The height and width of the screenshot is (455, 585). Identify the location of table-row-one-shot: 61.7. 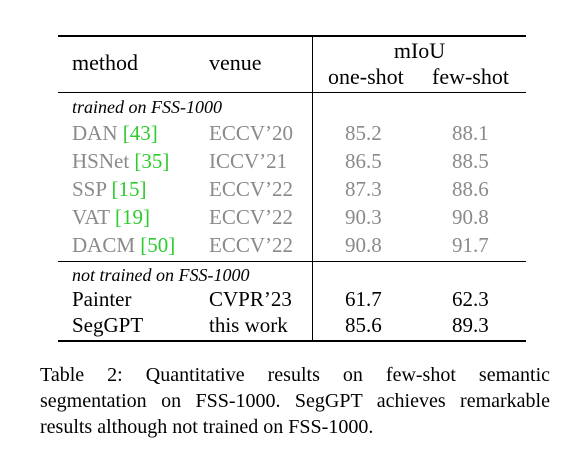
(363, 299).